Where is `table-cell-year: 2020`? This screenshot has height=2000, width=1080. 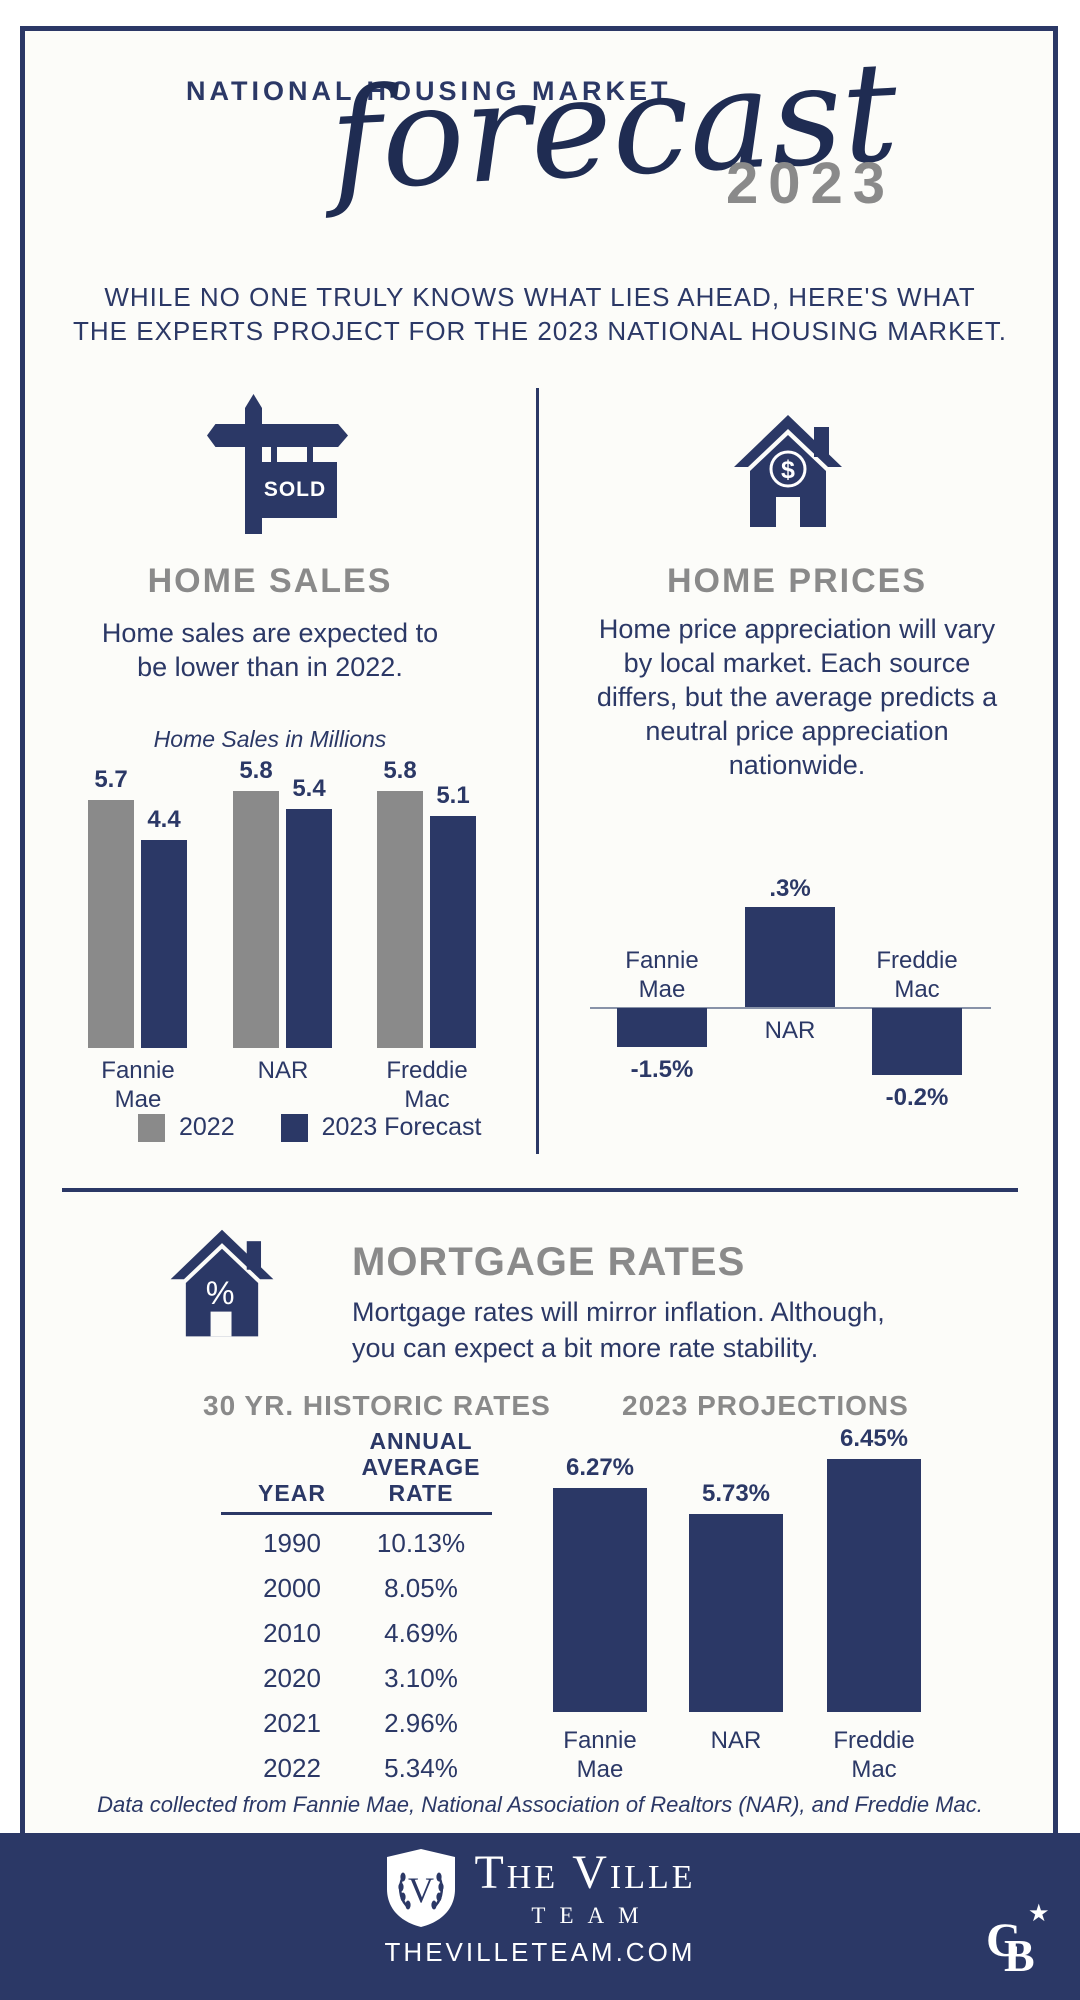 table-cell-year: 2020 is located at coordinates (292, 1678).